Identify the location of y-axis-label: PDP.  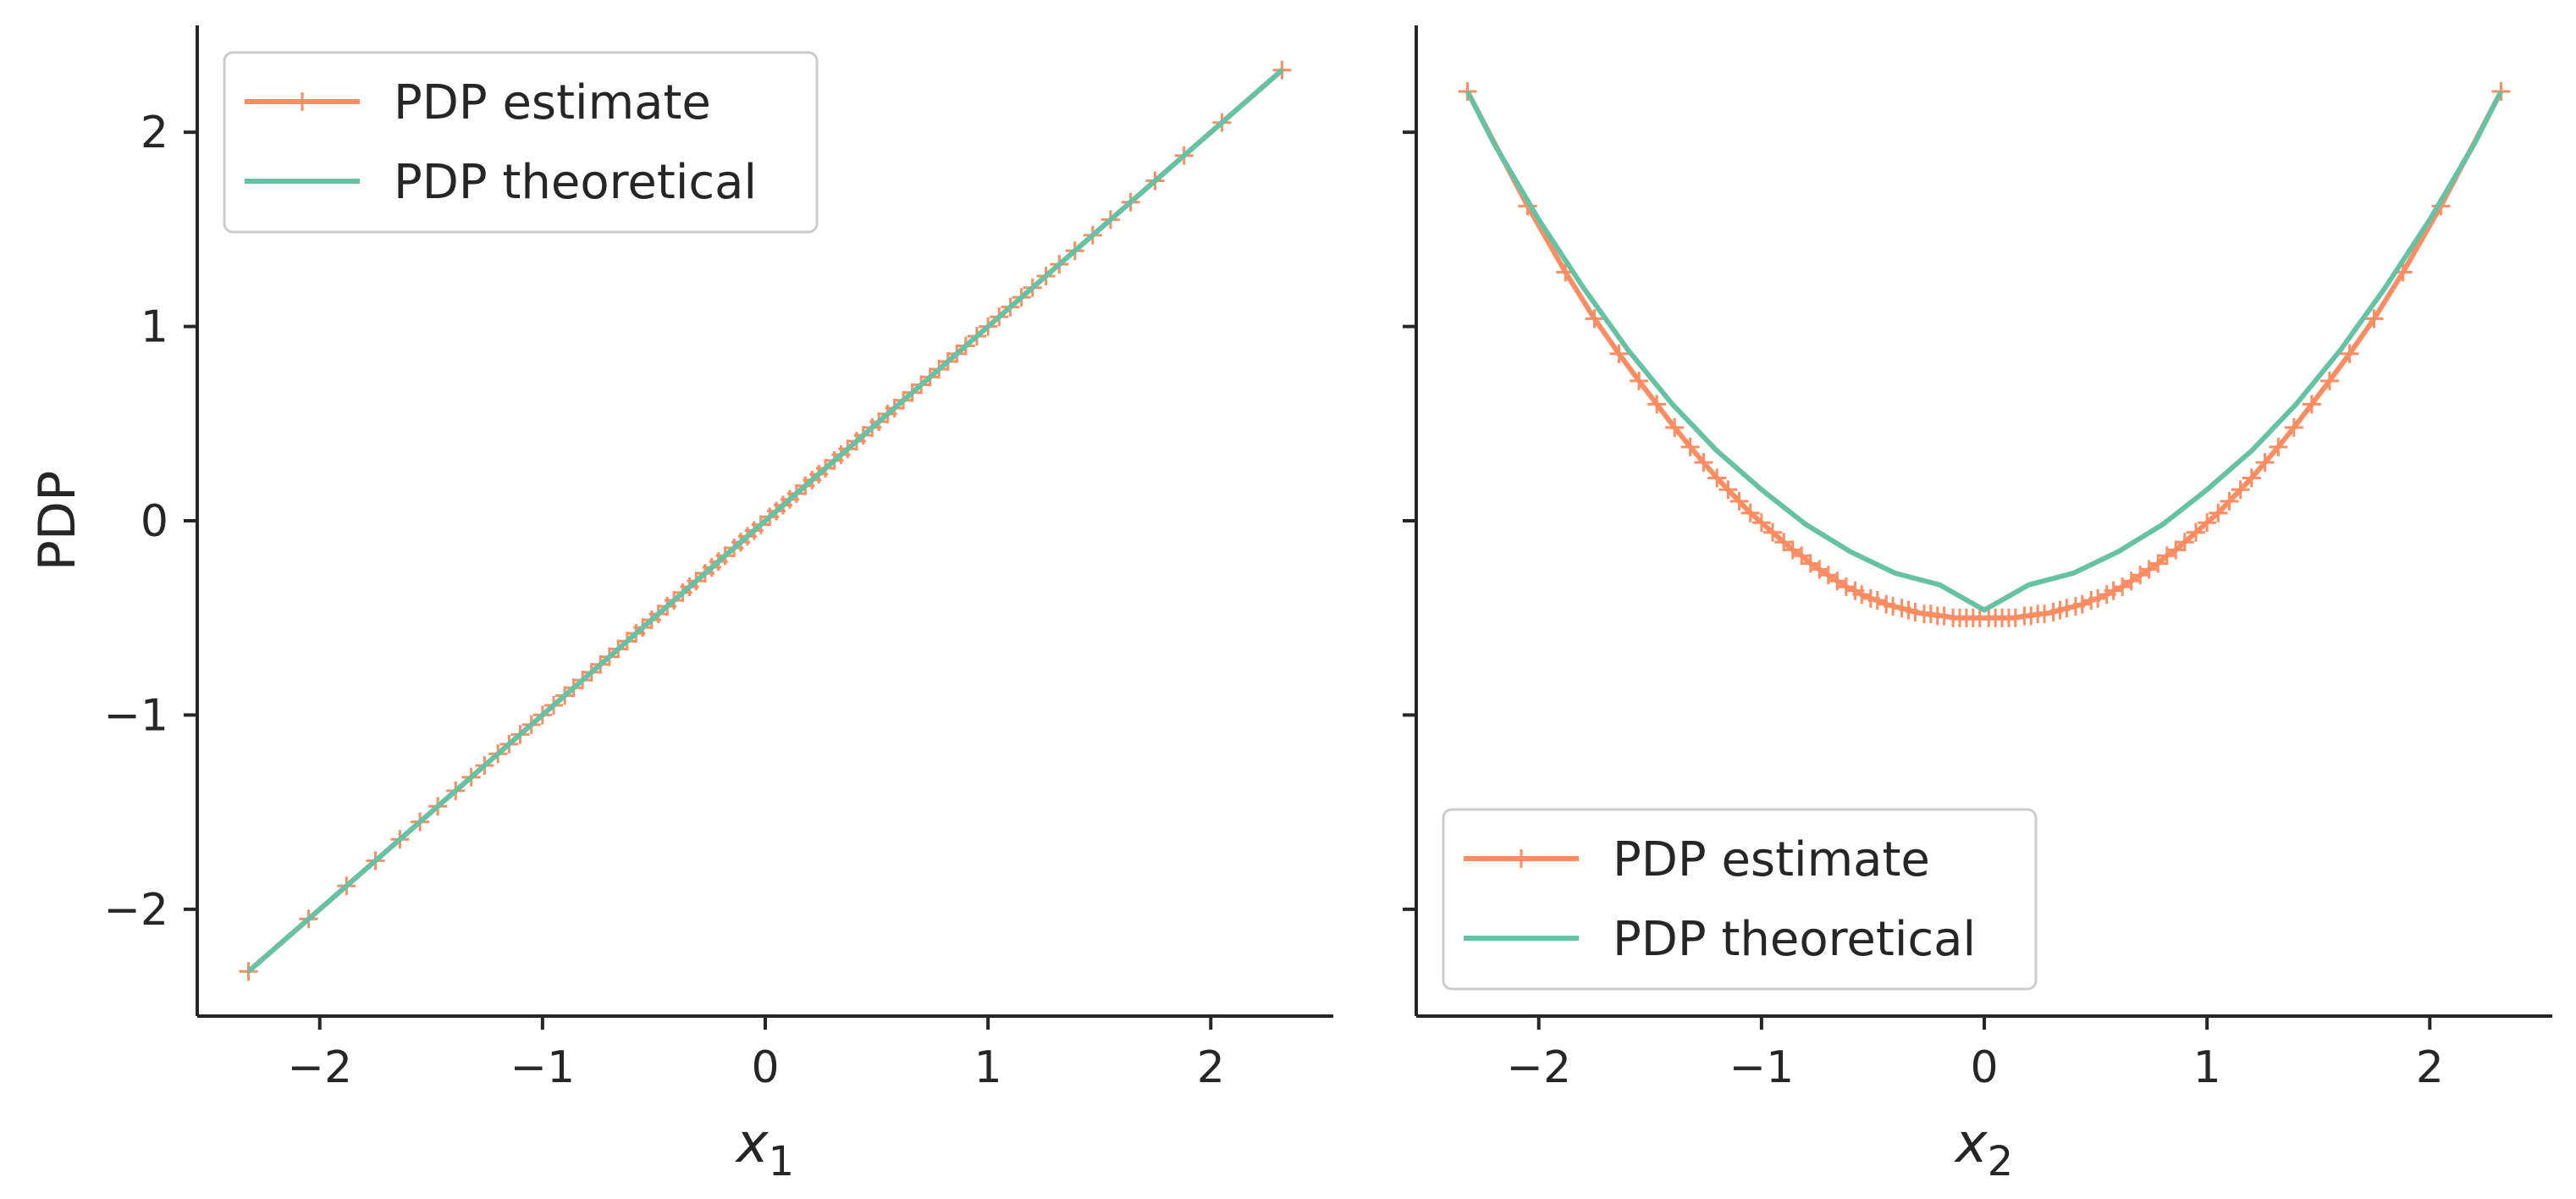
(58, 521).